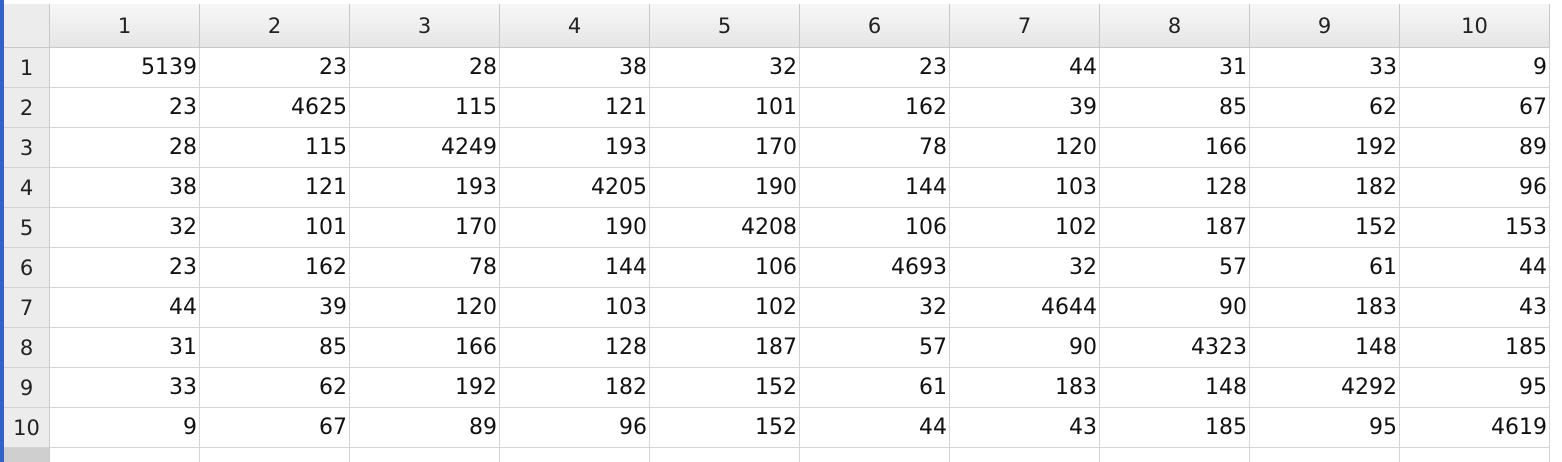 Image resolution: width=1562 pixels, height=462 pixels. Describe the element at coordinates (725, 148) in the screenshot. I see `table-cell: 170` at that location.